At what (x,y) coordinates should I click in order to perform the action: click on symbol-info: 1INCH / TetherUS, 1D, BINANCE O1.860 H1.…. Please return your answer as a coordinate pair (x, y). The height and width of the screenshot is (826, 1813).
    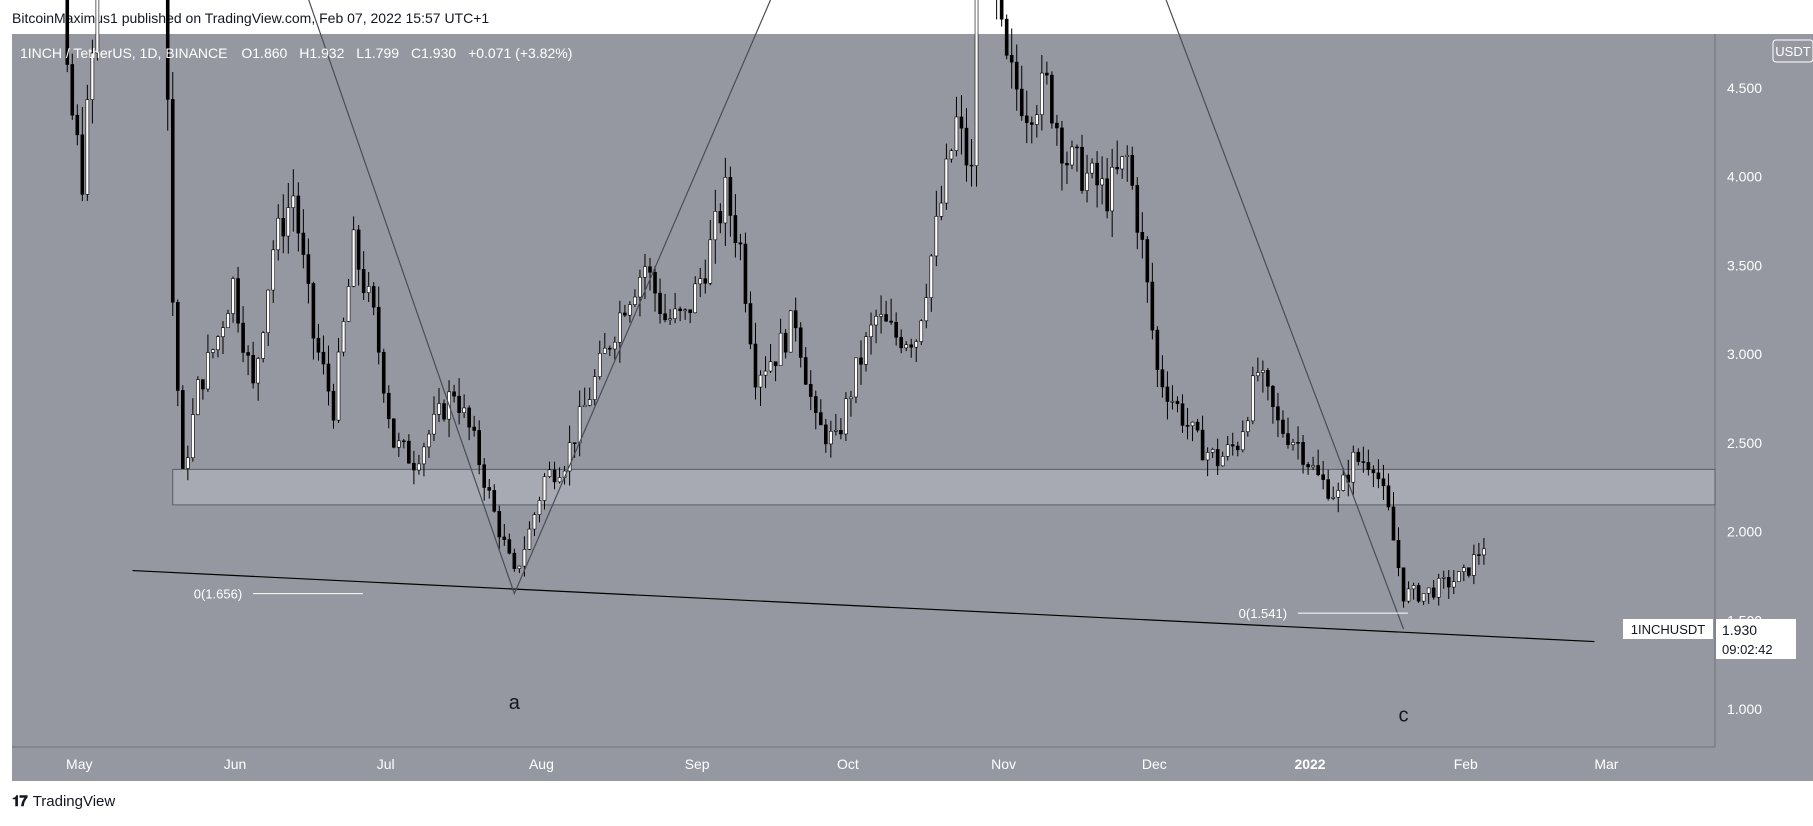
    Looking at the image, I should click on (296, 53).